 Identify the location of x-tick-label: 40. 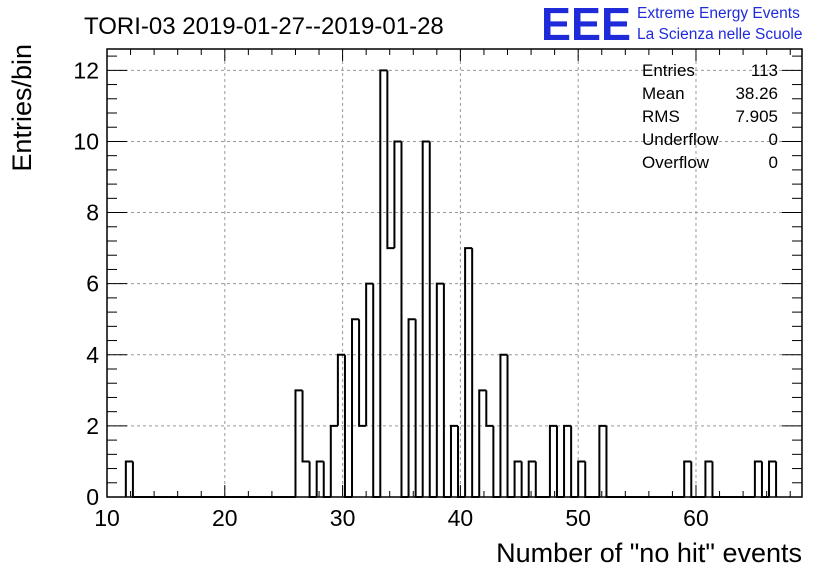
(461, 518).